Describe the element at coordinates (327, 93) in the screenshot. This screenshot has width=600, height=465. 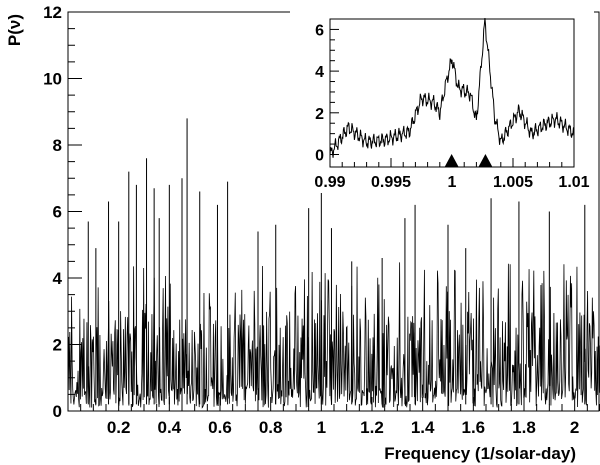
I see `inset-y-axis: 0 2 4 6` at that location.